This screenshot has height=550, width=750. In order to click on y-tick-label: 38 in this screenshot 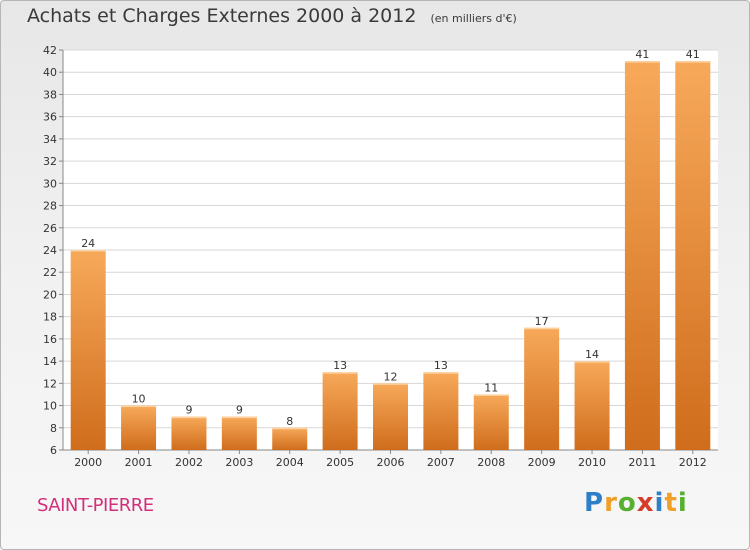, I will do `click(50, 94)`.